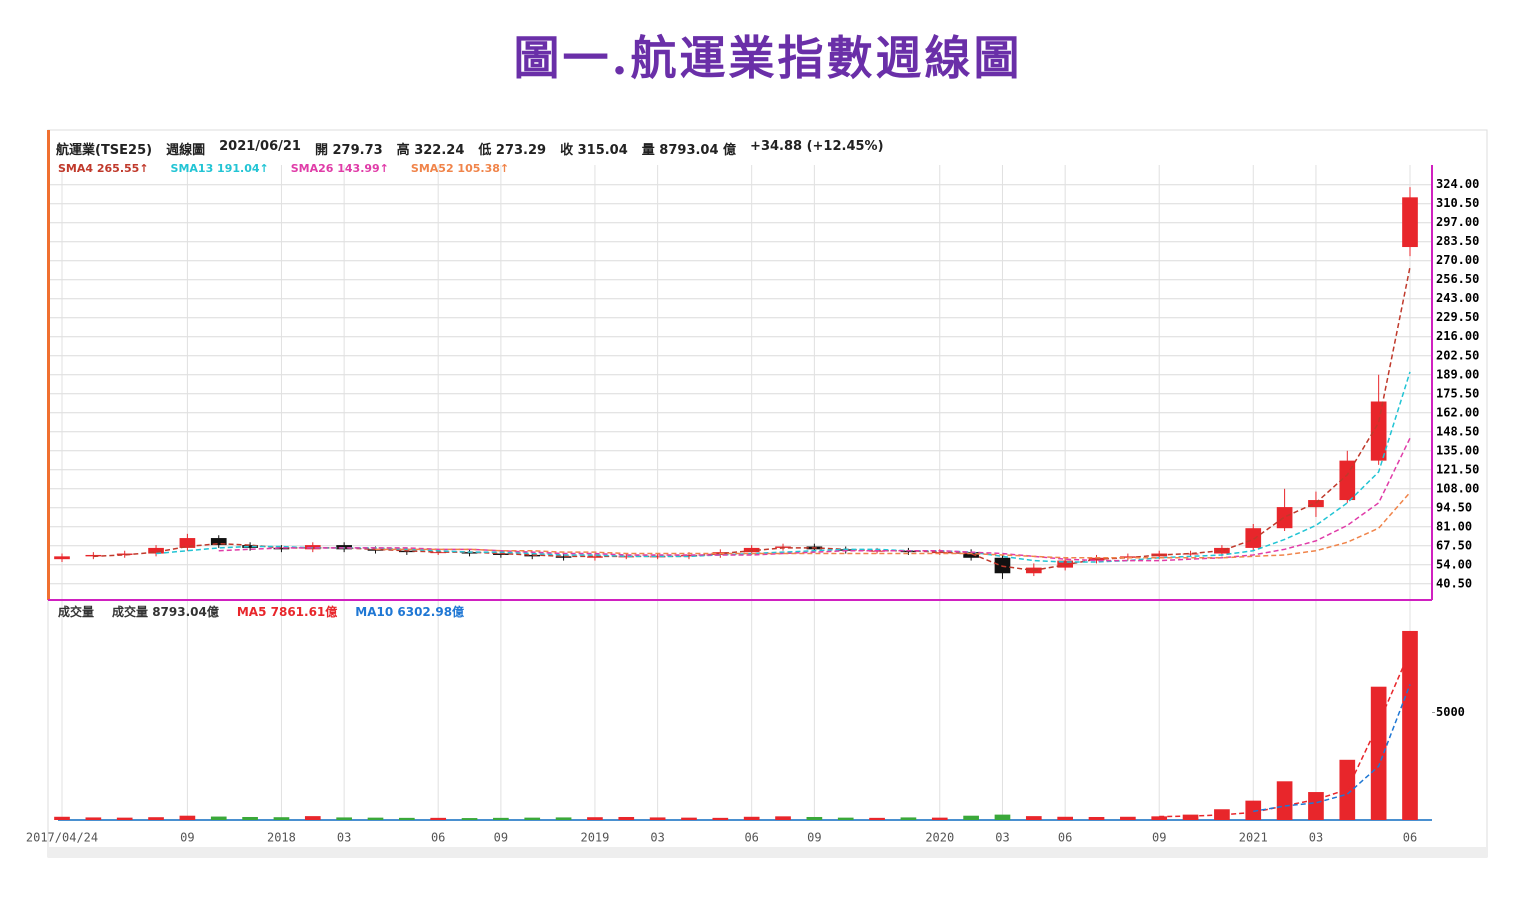 The height and width of the screenshot is (899, 1536). Describe the element at coordinates (260, 146) in the screenshot. I see `header-item: 2021/06/21` at that location.